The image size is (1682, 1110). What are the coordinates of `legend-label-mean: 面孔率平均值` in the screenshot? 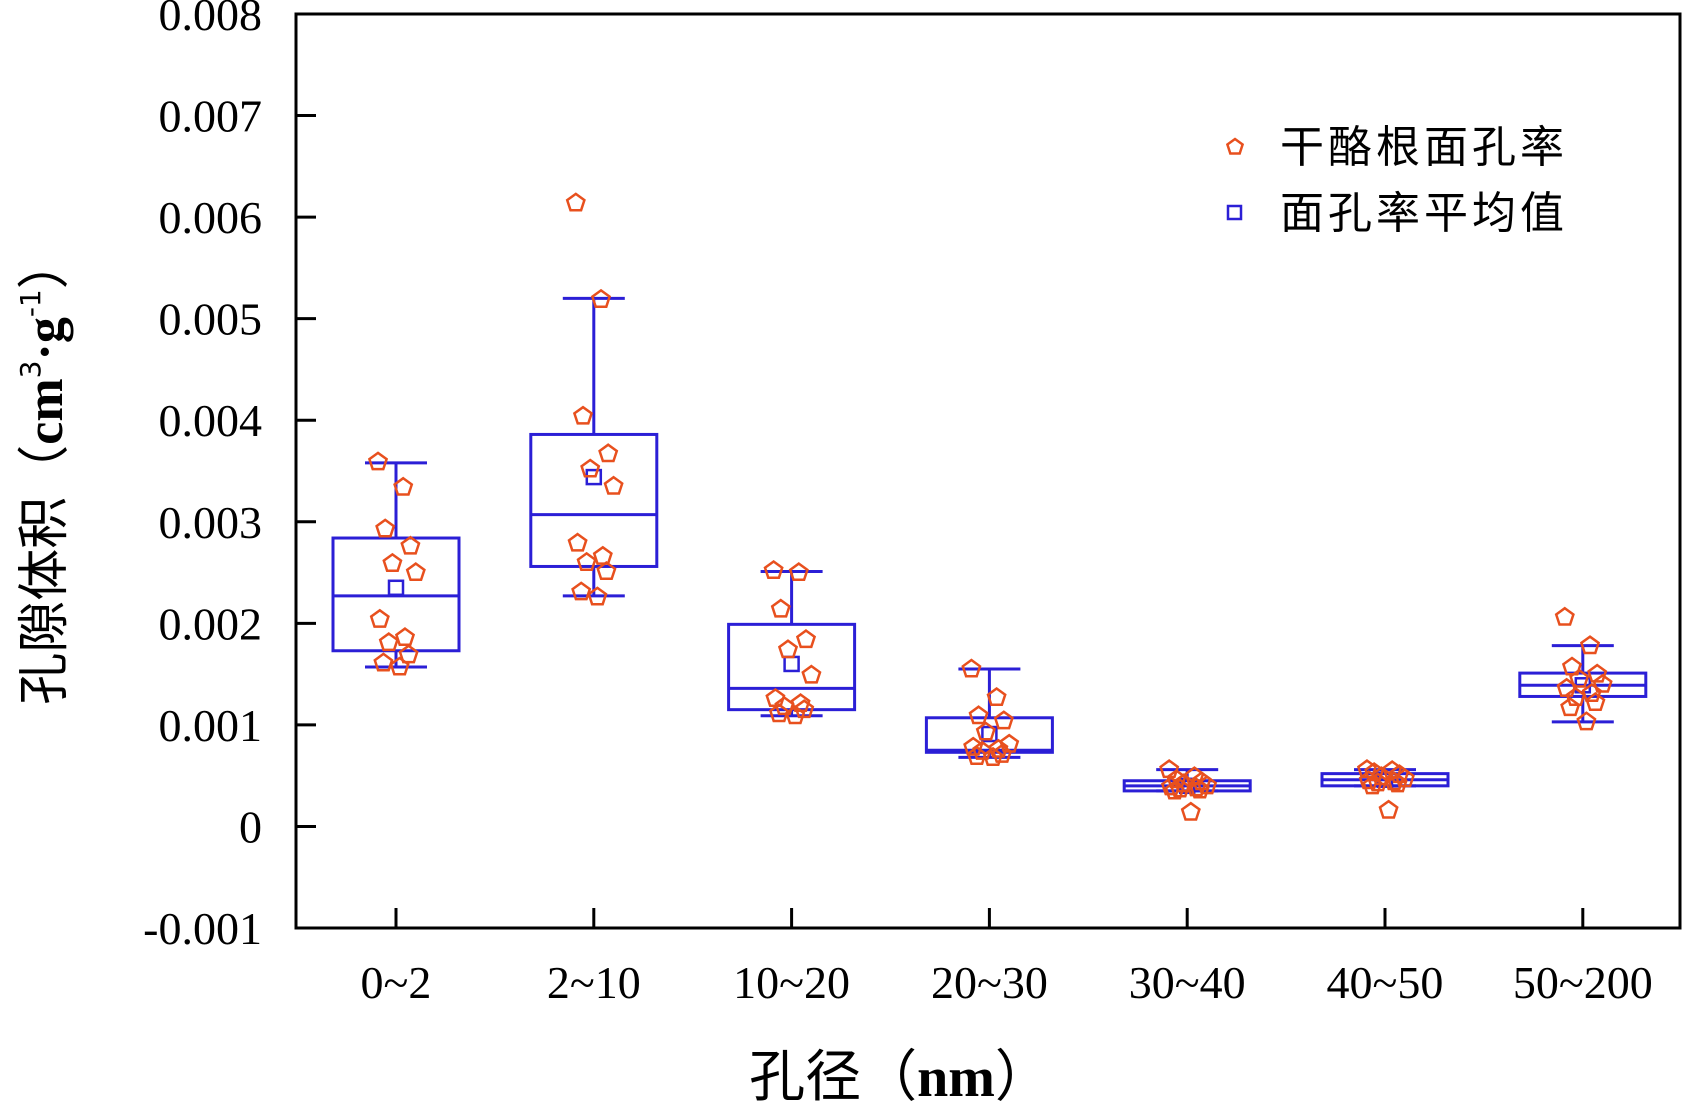 It's located at (1424, 213).